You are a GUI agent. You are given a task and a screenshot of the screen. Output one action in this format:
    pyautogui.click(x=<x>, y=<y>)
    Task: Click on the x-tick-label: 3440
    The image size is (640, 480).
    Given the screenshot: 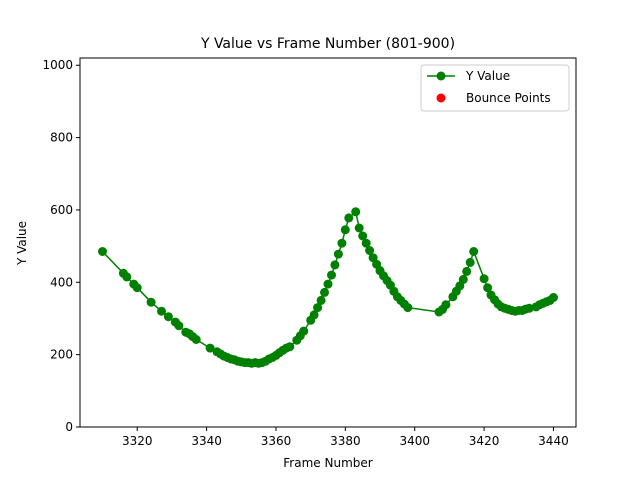 What is the action you would take?
    pyautogui.click(x=553, y=441)
    